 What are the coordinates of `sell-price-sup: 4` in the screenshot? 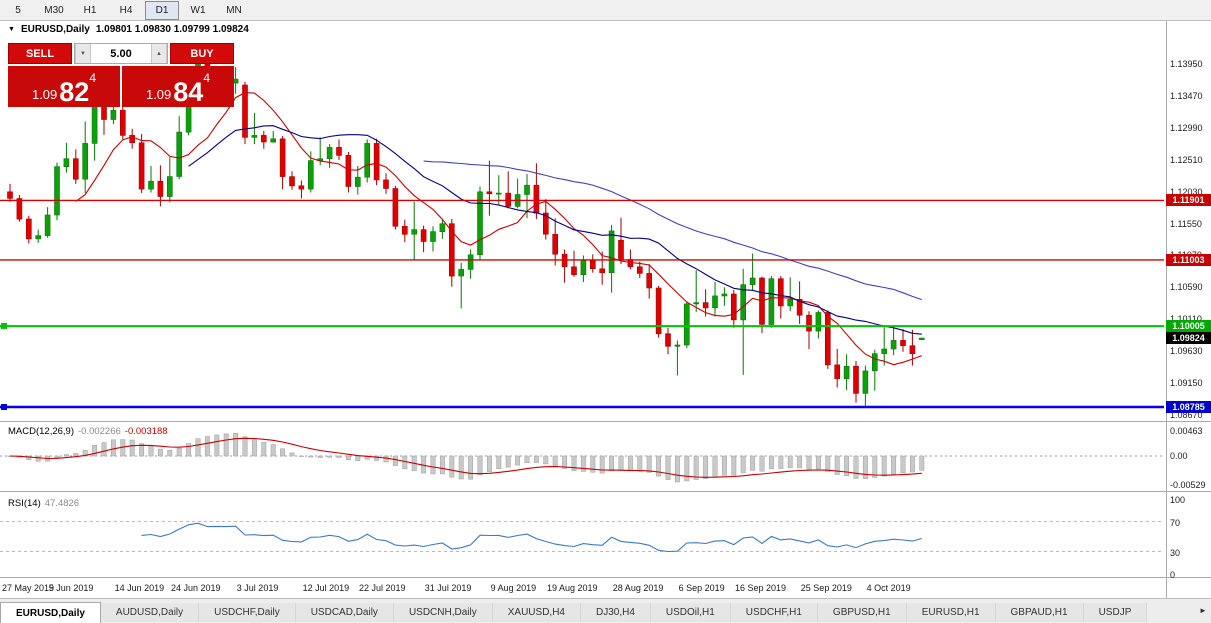 It's located at (93, 78).